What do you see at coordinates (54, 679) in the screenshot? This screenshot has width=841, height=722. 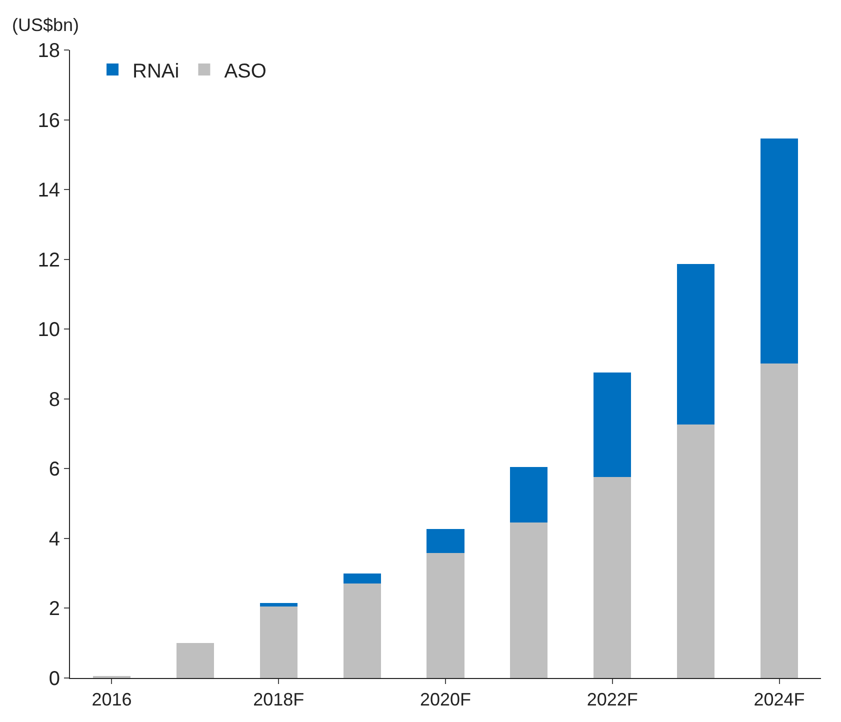 I see `y-tick-label: 0` at bounding box center [54, 679].